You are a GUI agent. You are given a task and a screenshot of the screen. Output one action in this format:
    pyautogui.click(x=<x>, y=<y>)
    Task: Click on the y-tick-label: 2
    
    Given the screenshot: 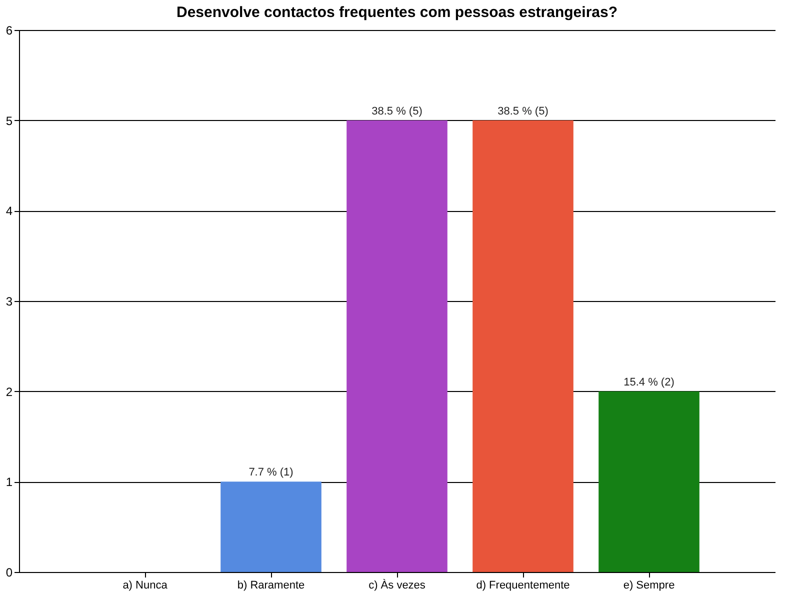 What is the action you would take?
    pyautogui.click(x=9, y=391)
    